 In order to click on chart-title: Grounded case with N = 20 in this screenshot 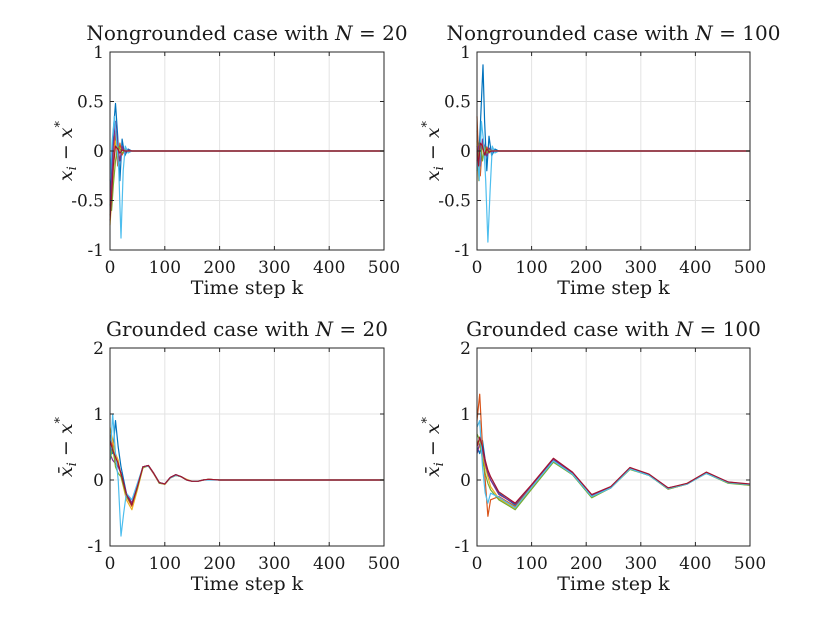, I will do `click(247, 329)`.